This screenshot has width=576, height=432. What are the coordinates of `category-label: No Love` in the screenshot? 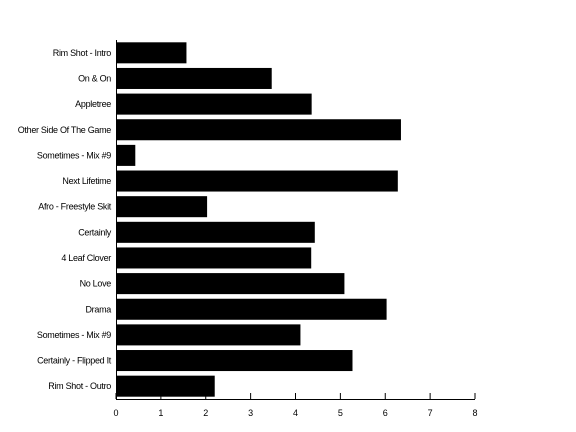 It's located at (96, 284).